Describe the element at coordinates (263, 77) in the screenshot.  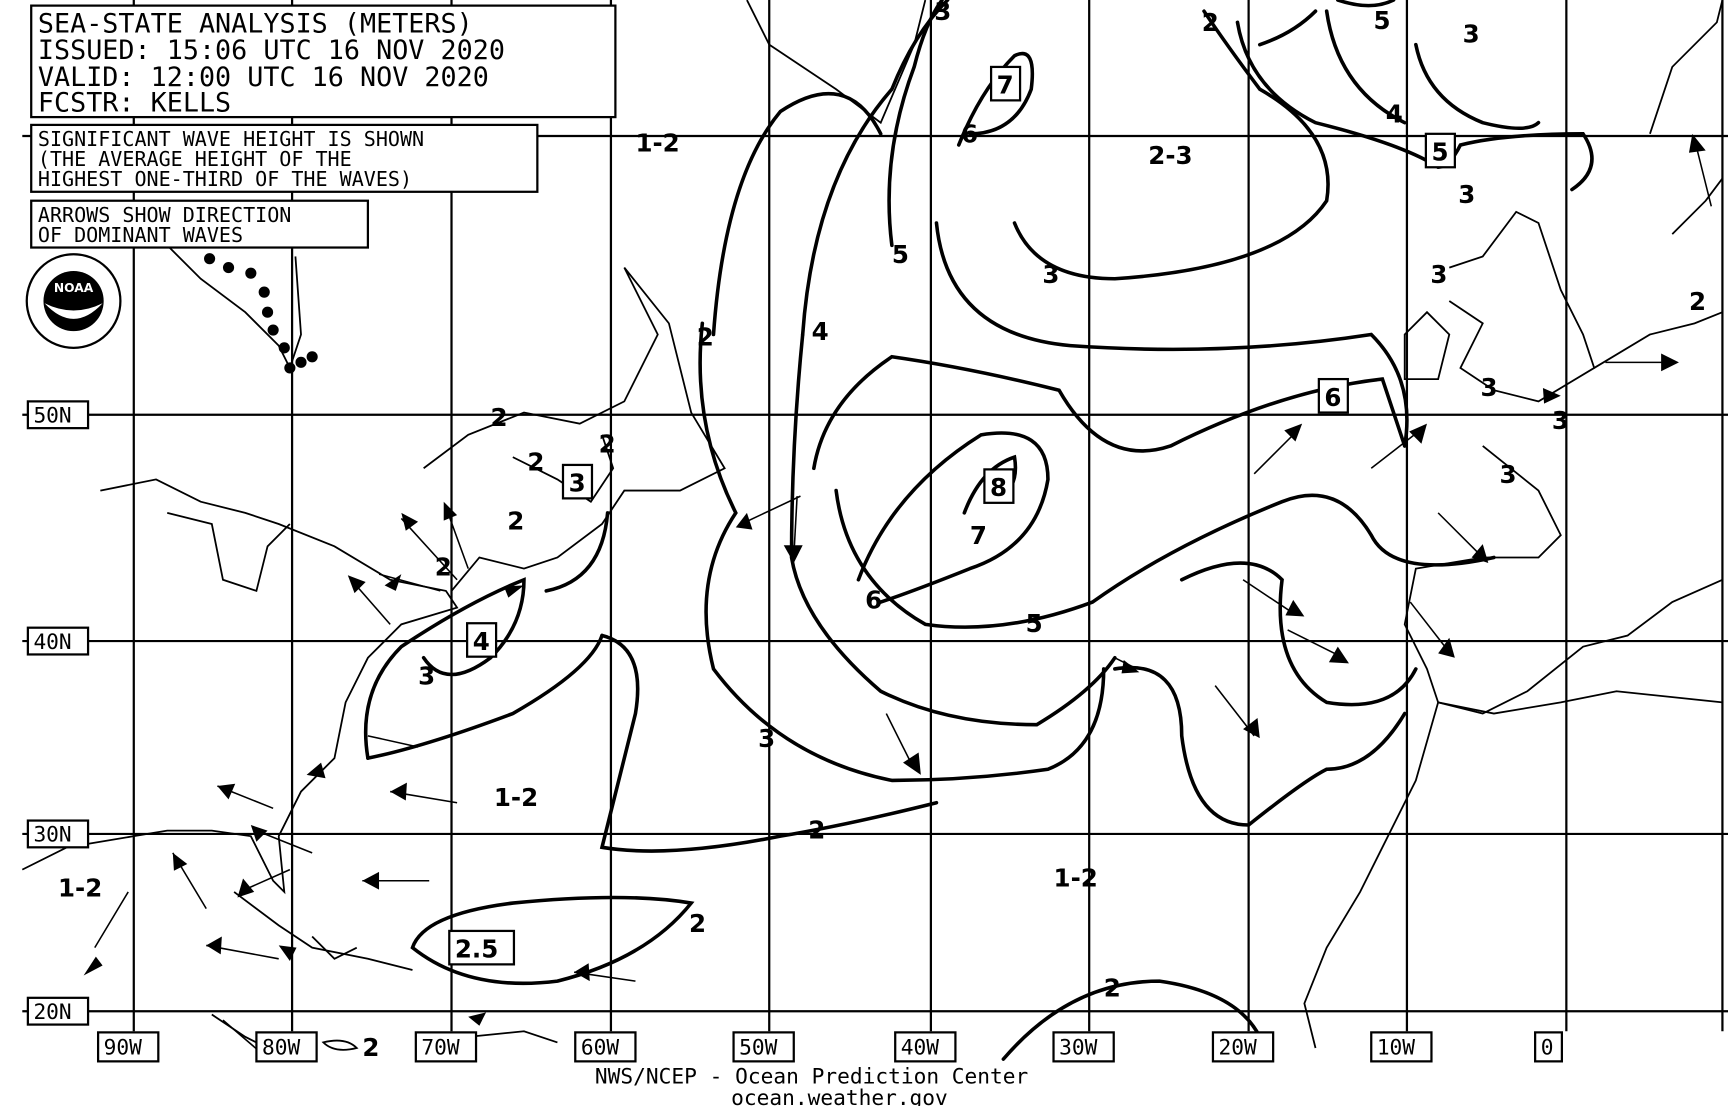
I see `valid-time: VALID: 12:00 UTC 16 NOV 2020` at that location.